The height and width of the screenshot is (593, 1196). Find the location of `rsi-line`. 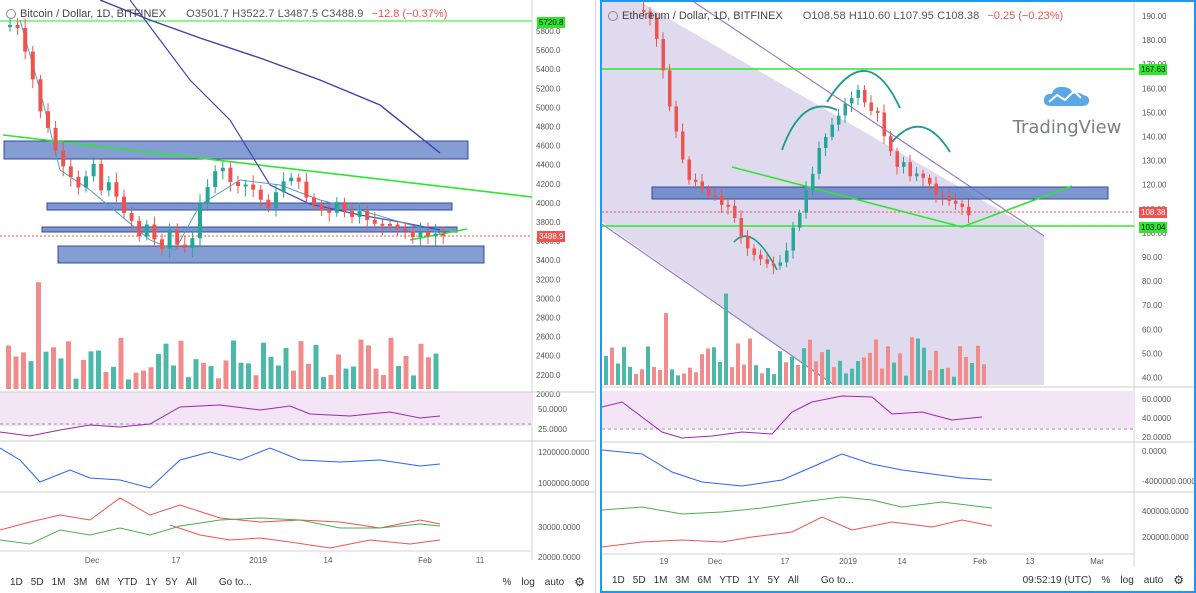

rsi-line is located at coordinates (220, 420).